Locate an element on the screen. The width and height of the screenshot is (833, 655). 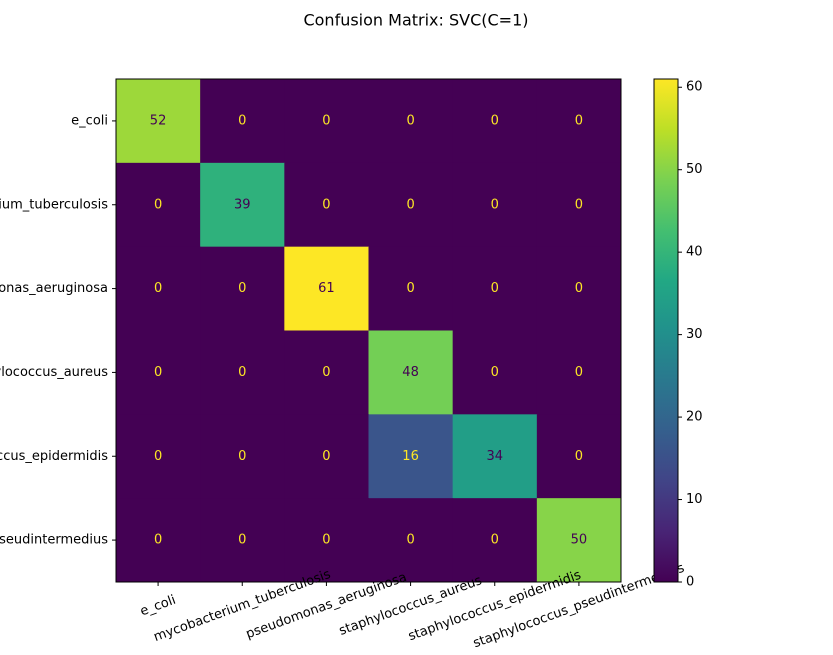
cell-label: 61 is located at coordinates (326, 288).